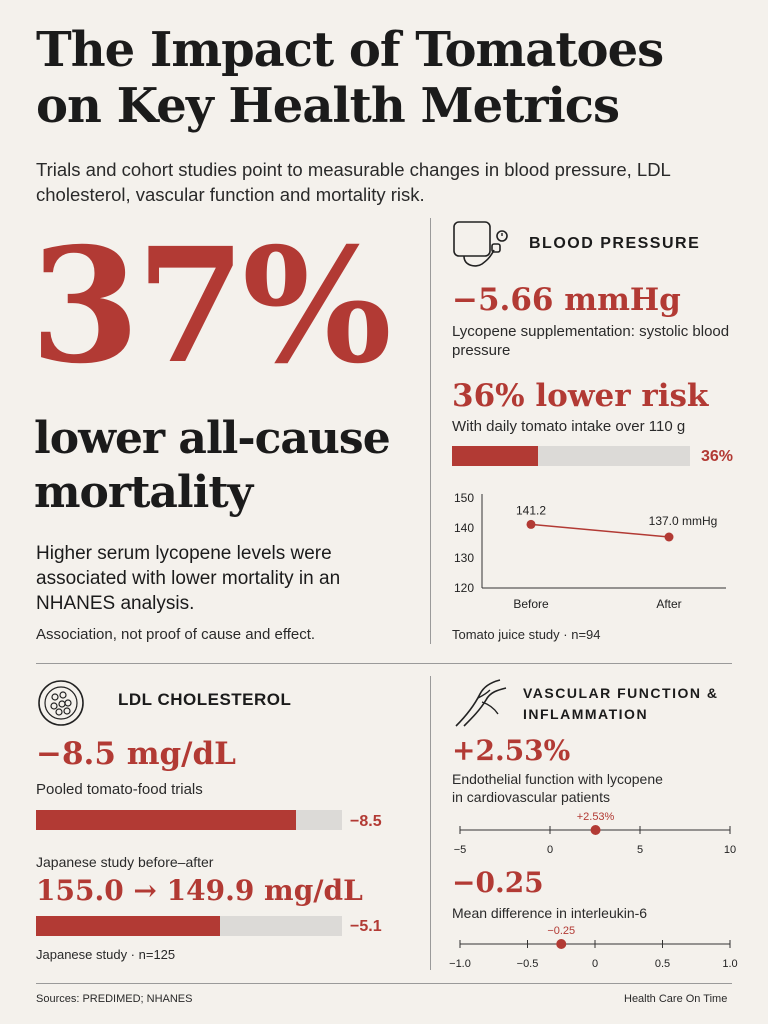 The width and height of the screenshot is (768, 1024). Describe the element at coordinates (593, 947) in the screenshot. I see `interleukin-dot-plot: −1.0 −0.5 0 0.5 1.0 −0.25` at that location.